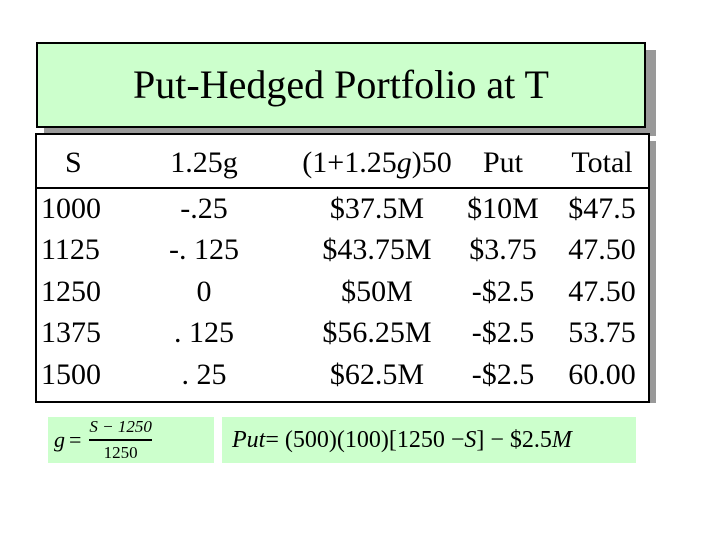  I want to click on formula-g-lhs: g, so click(59, 439).